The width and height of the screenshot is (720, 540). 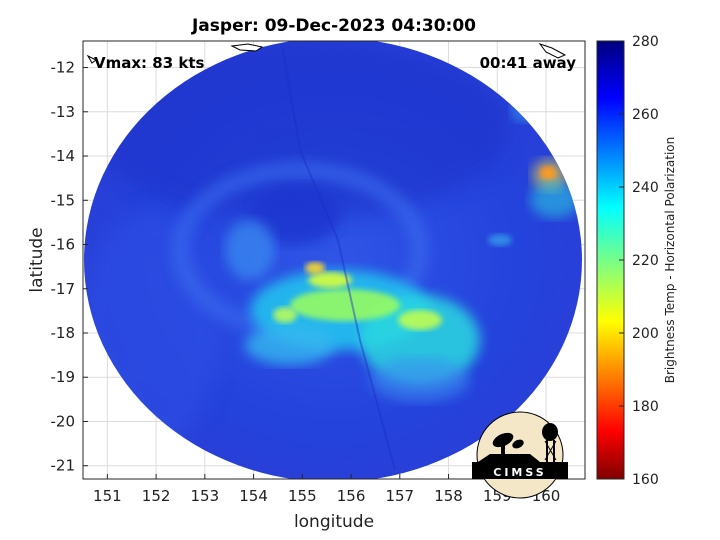 What do you see at coordinates (645, 480) in the screenshot?
I see `colorbar-tick-label: 160` at bounding box center [645, 480].